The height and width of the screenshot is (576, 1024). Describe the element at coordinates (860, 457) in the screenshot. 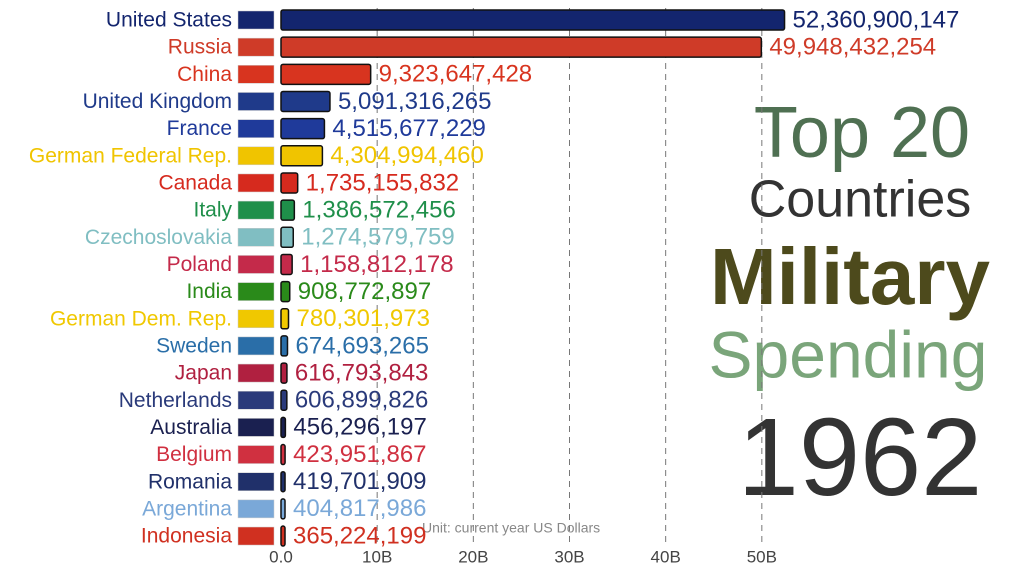

I see `year: 1962` at that location.